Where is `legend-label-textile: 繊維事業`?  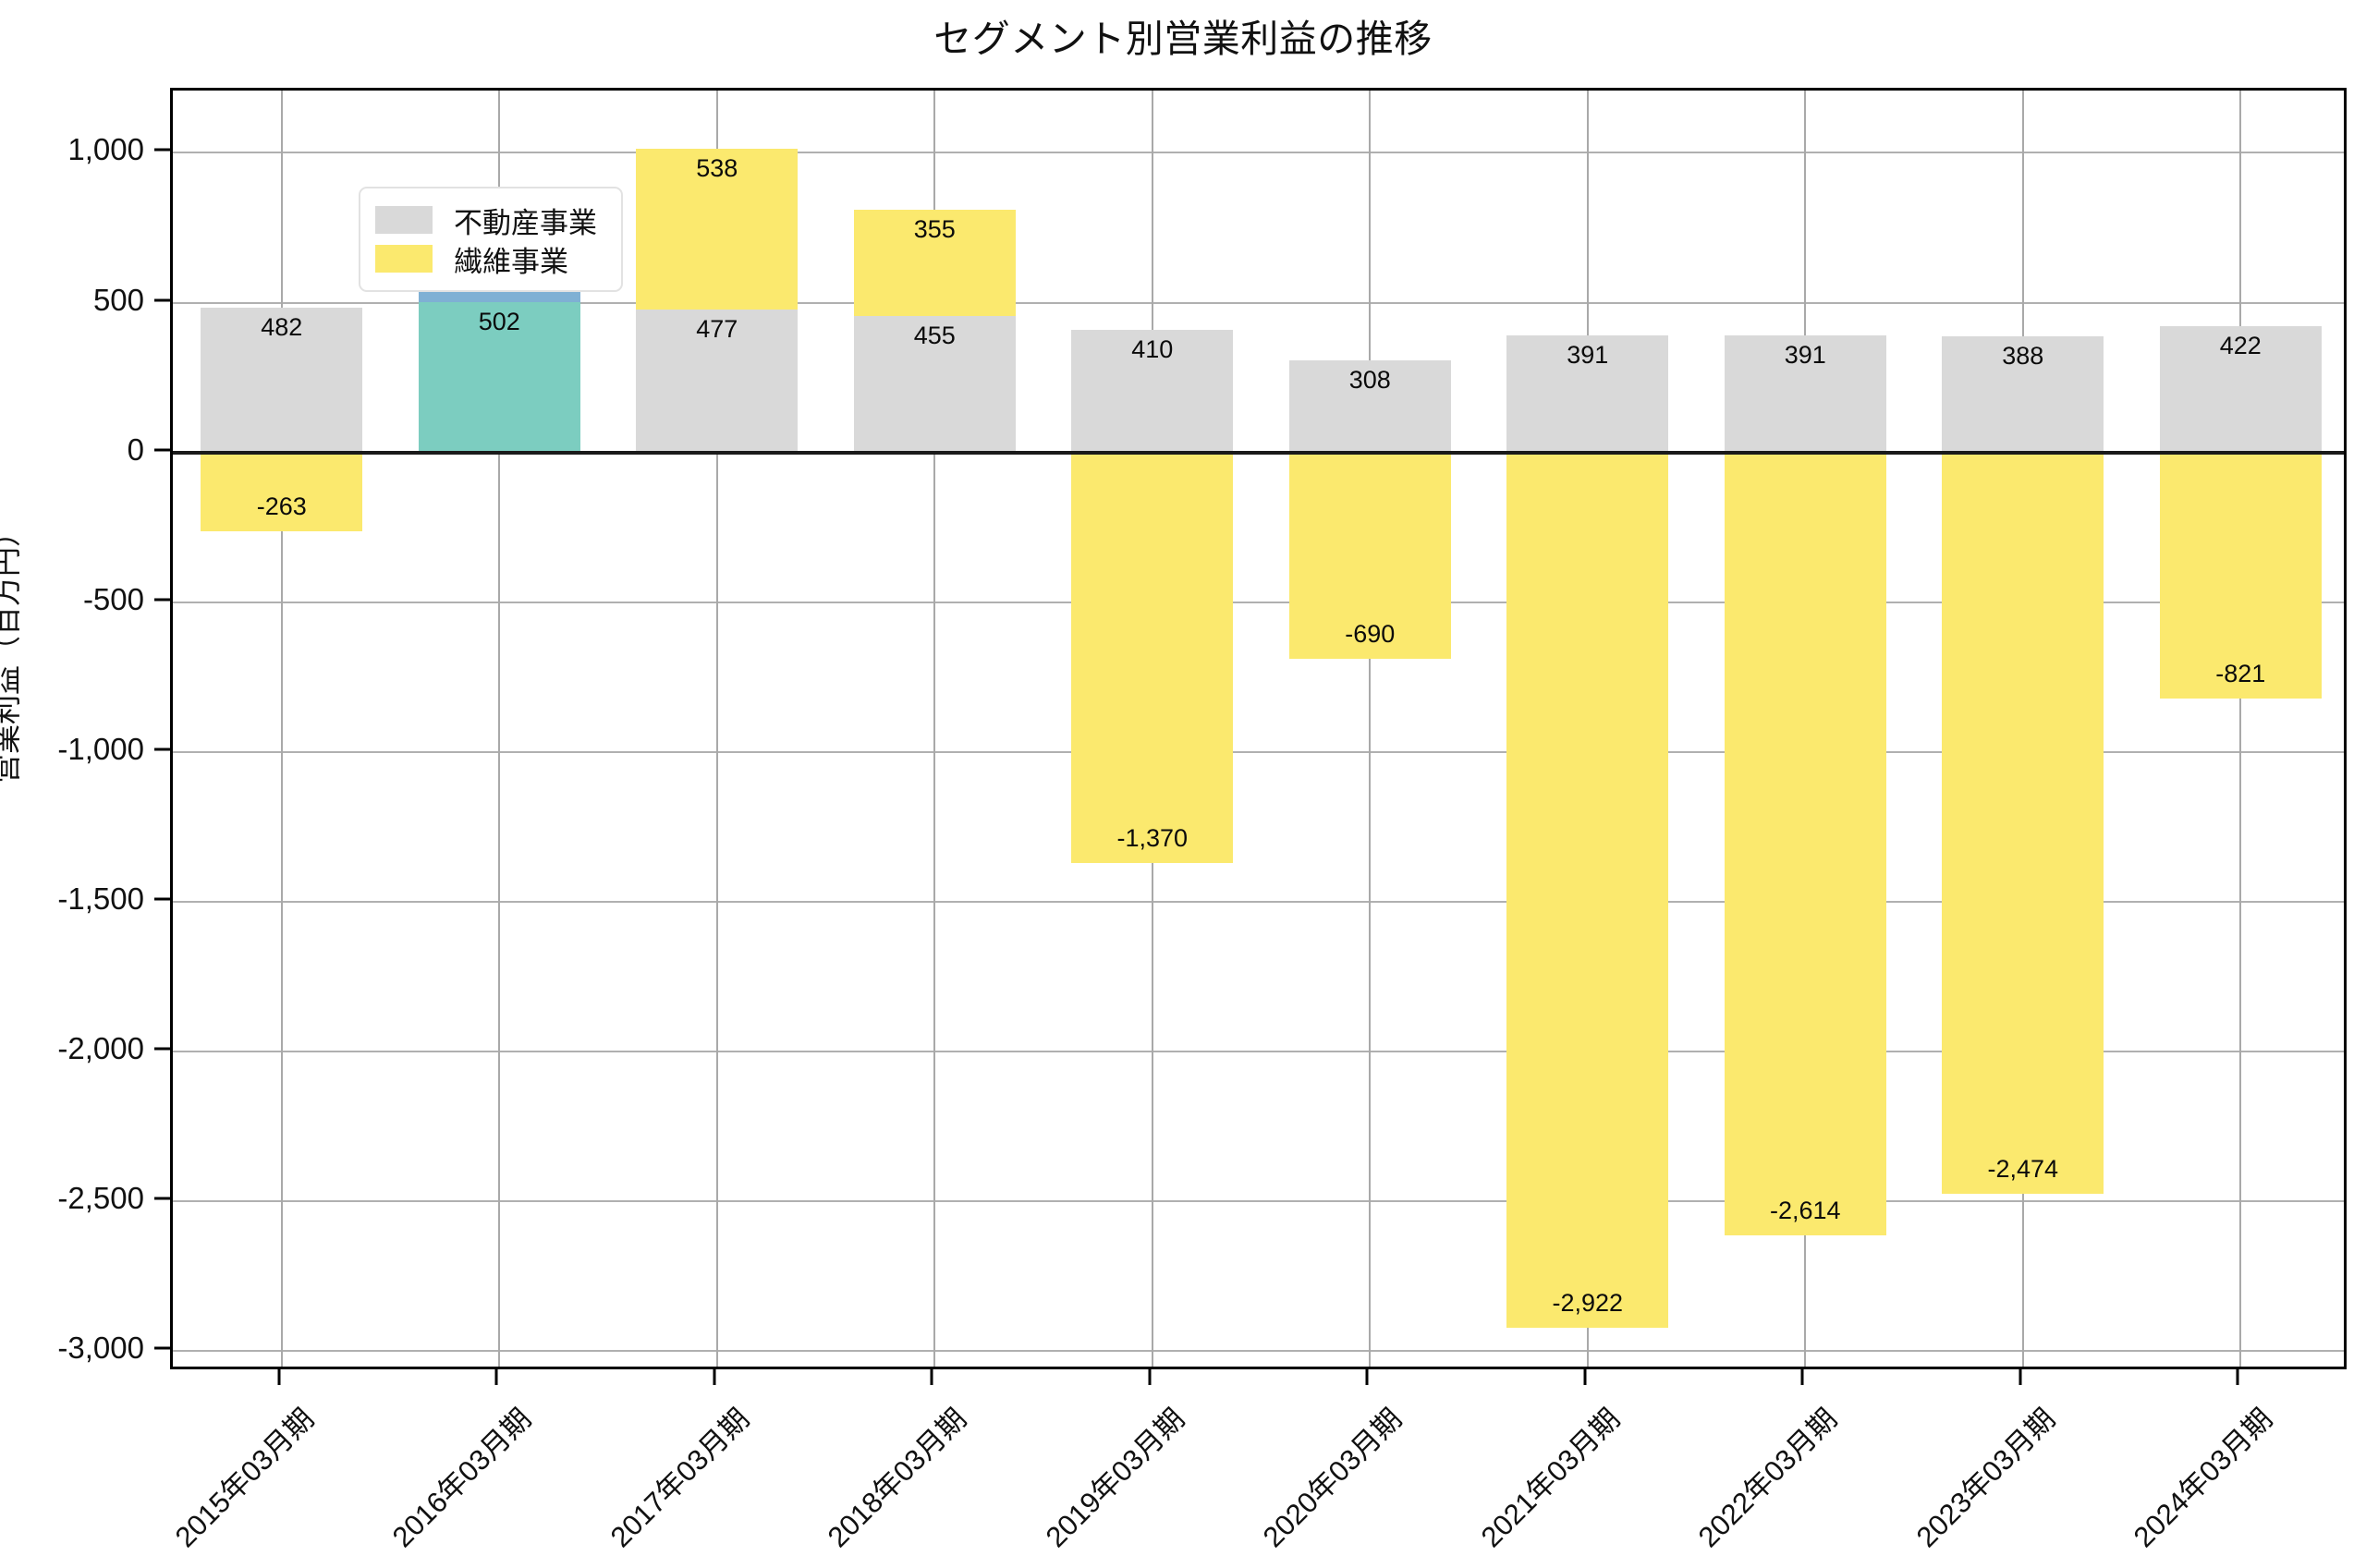 legend-label-textile: 繊維事業 is located at coordinates (511, 261).